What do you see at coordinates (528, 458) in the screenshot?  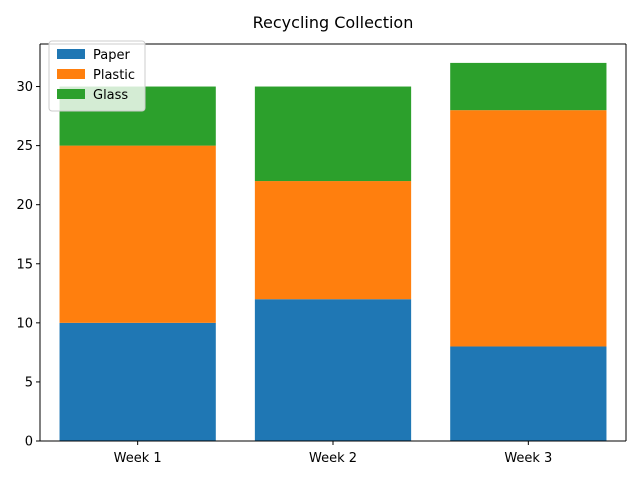 I see `x-tick-label: Week 3` at bounding box center [528, 458].